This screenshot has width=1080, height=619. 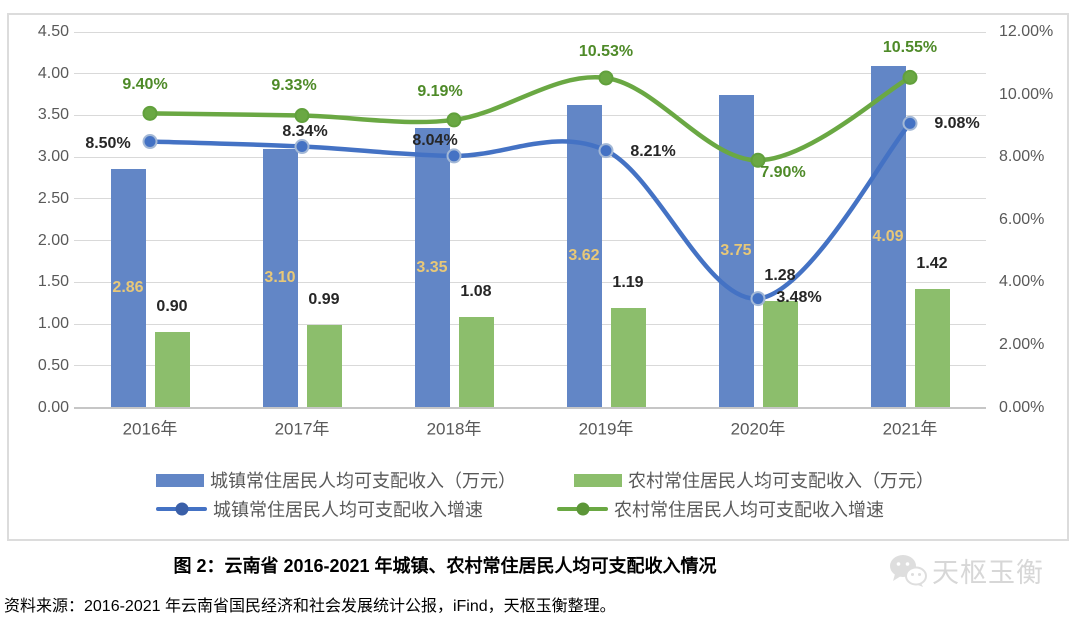 What do you see at coordinates (799, 297) in the screenshot?
I see `urban-growth-label: 3.48%` at bounding box center [799, 297].